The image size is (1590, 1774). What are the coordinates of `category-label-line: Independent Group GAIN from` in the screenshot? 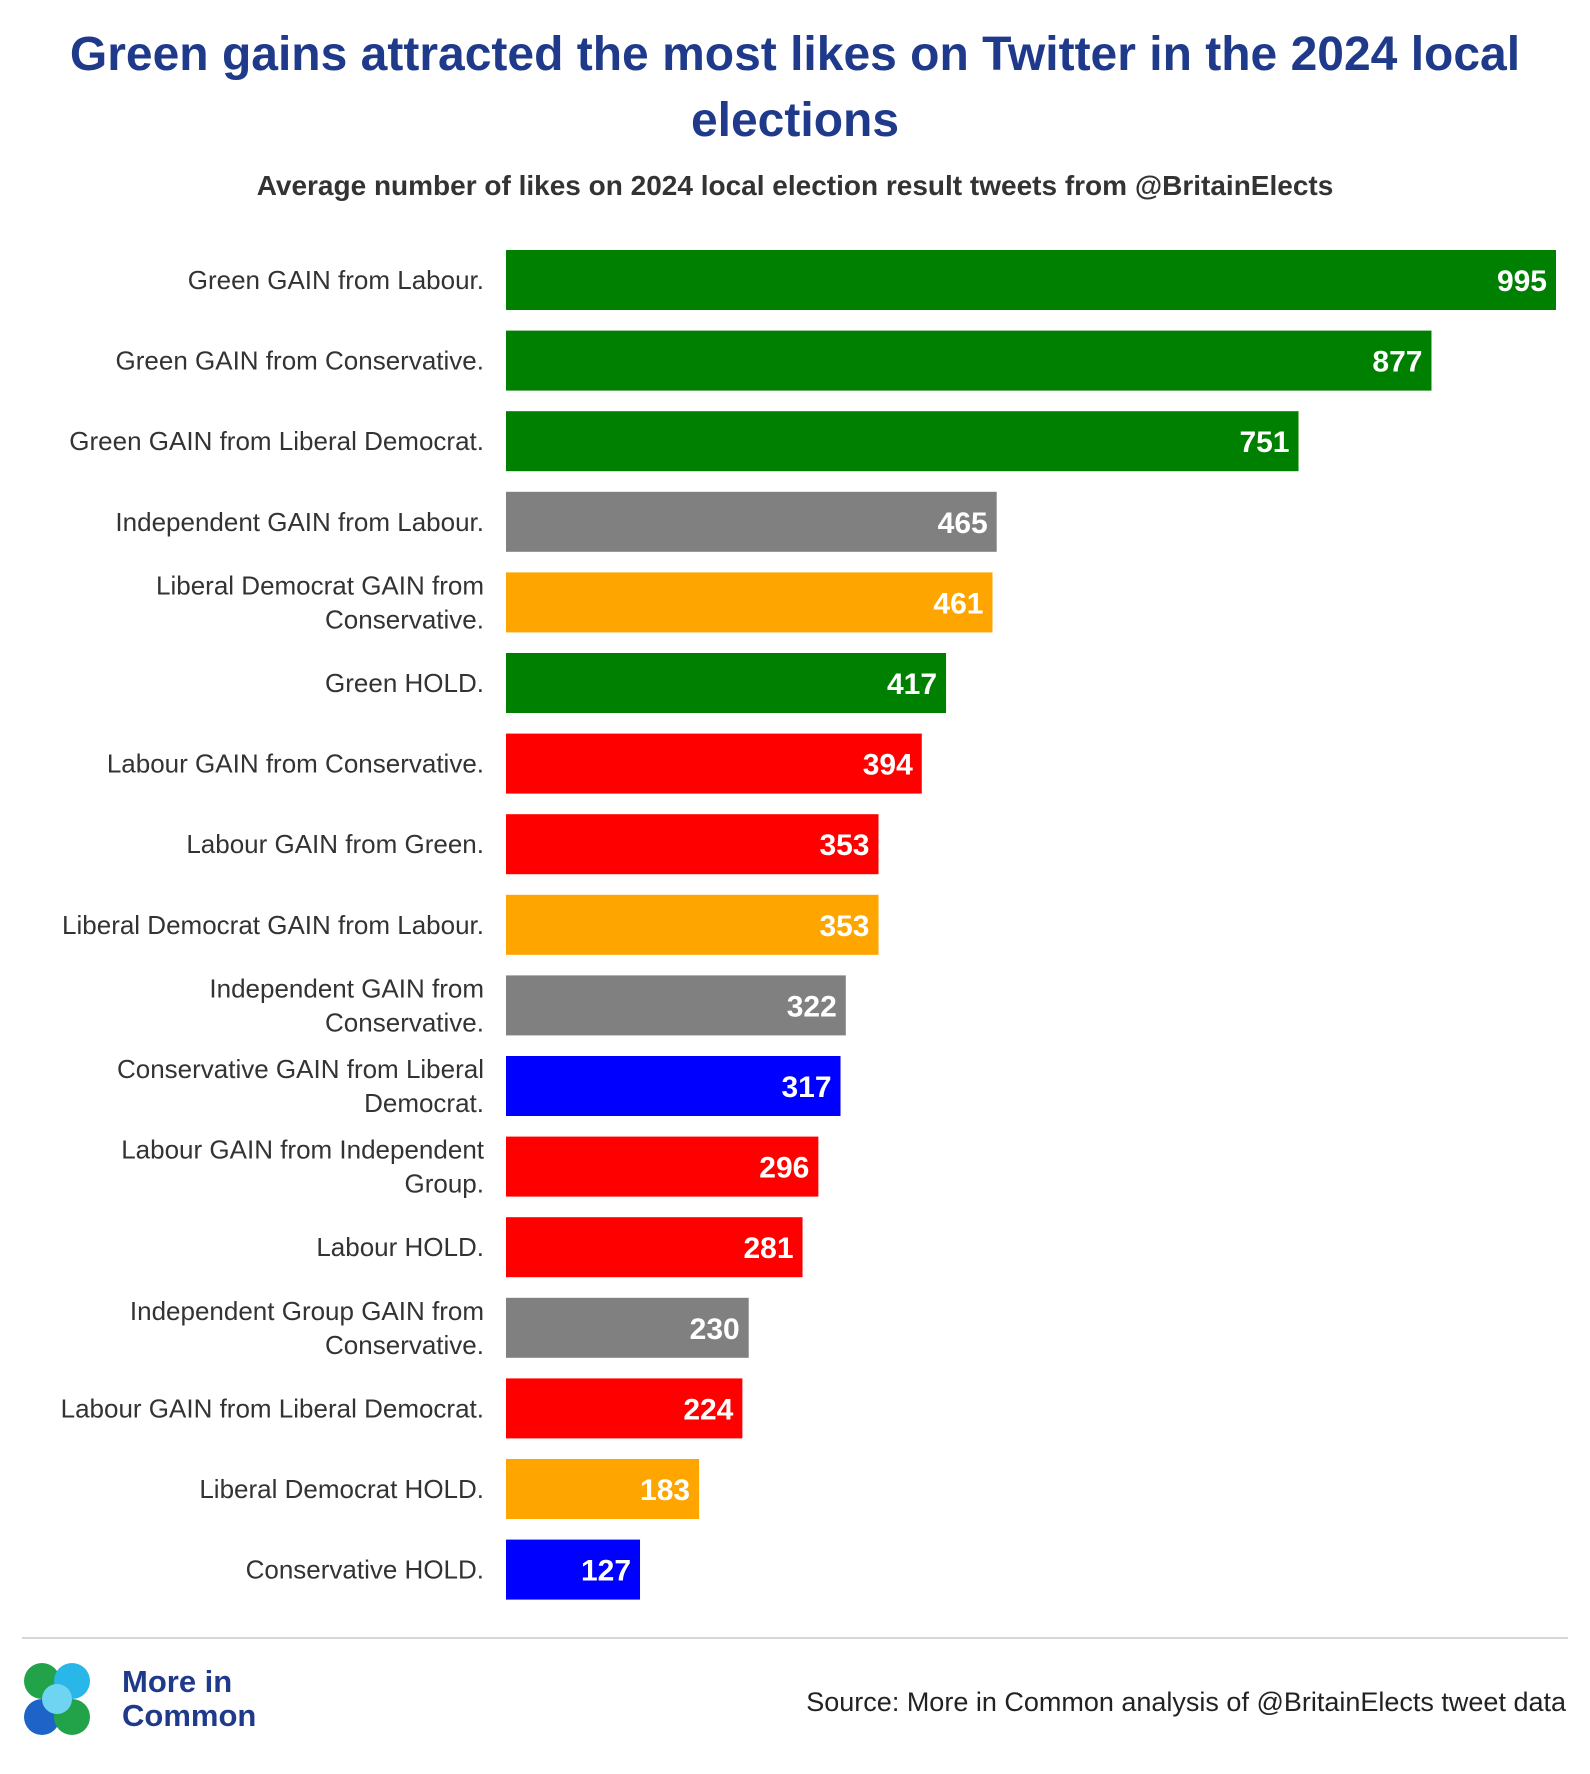 It's located at (307, 1311).